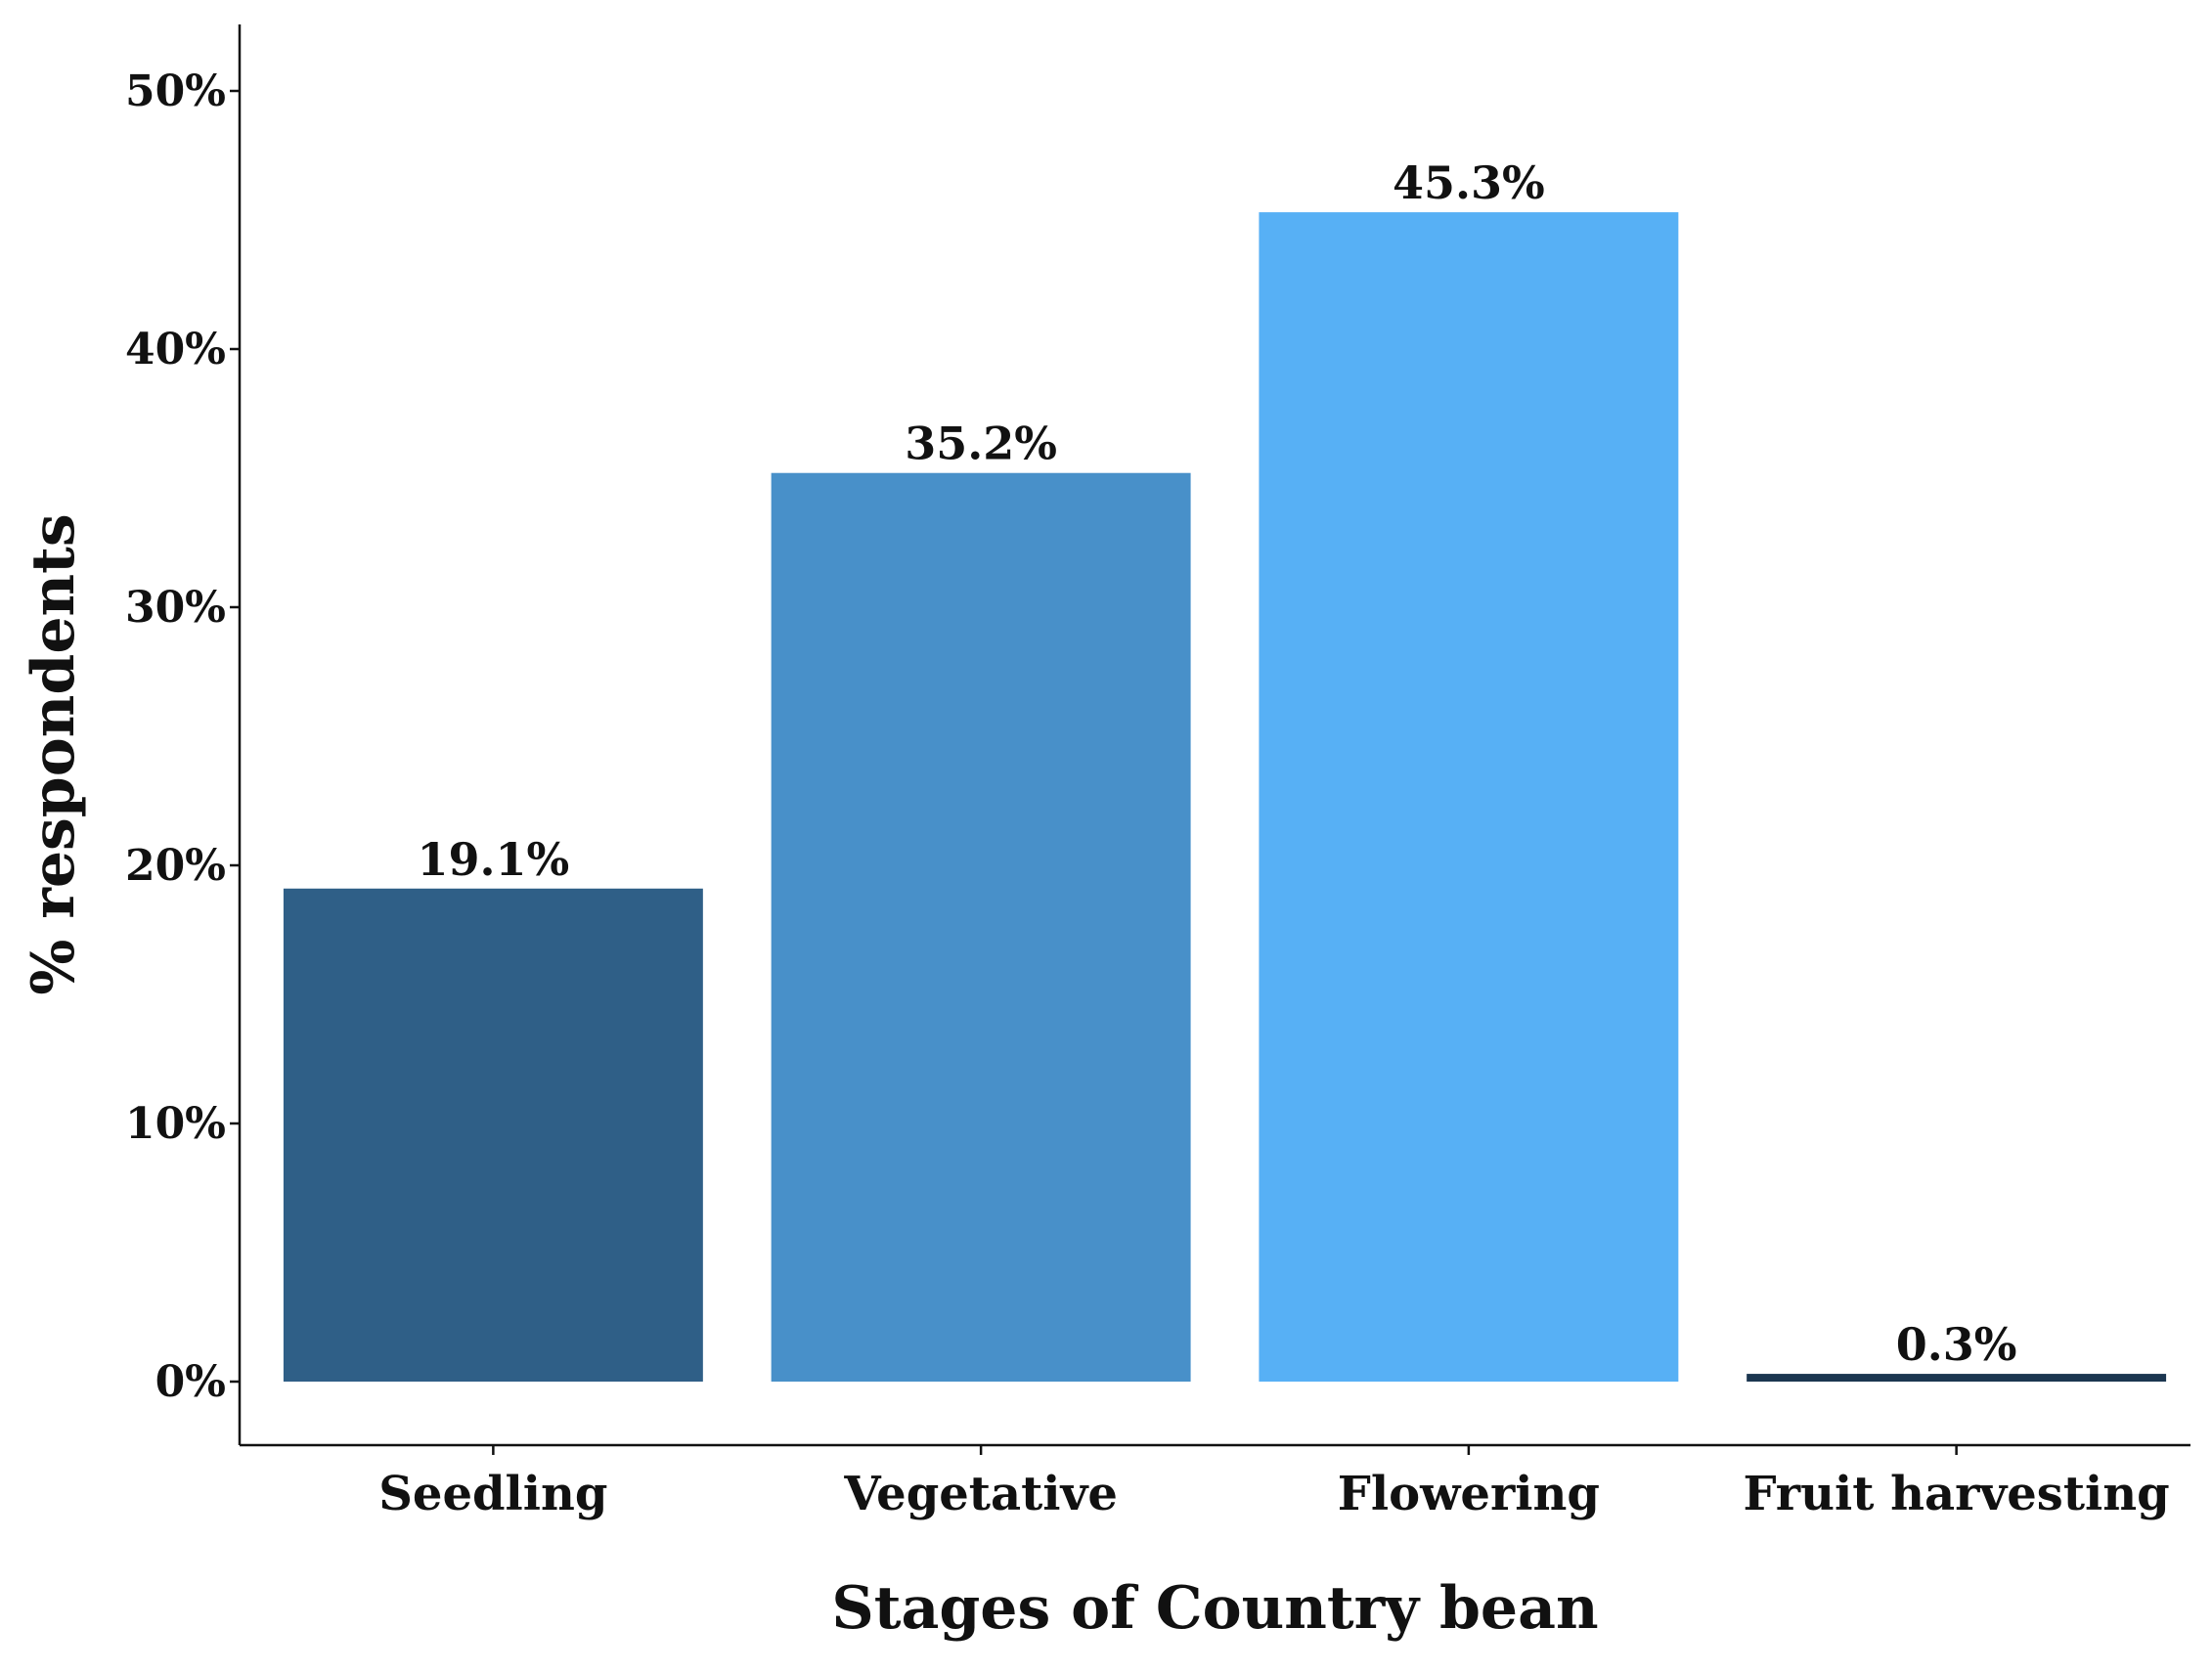  I want to click on y-tick-label: 50%, so click(175, 91).